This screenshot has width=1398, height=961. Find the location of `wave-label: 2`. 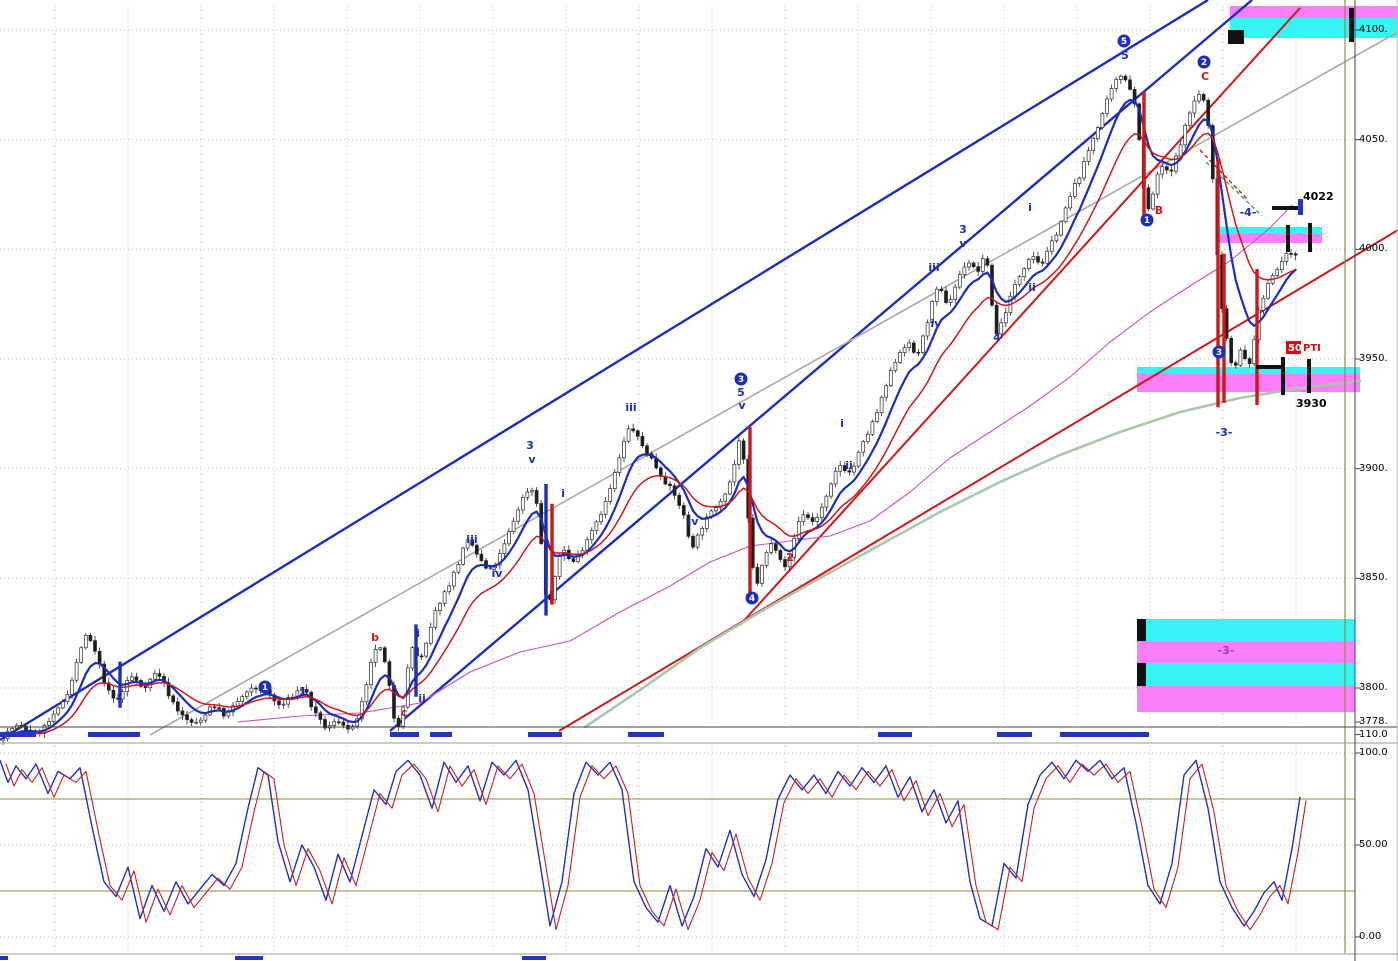

wave-label: 2 is located at coordinates (790, 557).